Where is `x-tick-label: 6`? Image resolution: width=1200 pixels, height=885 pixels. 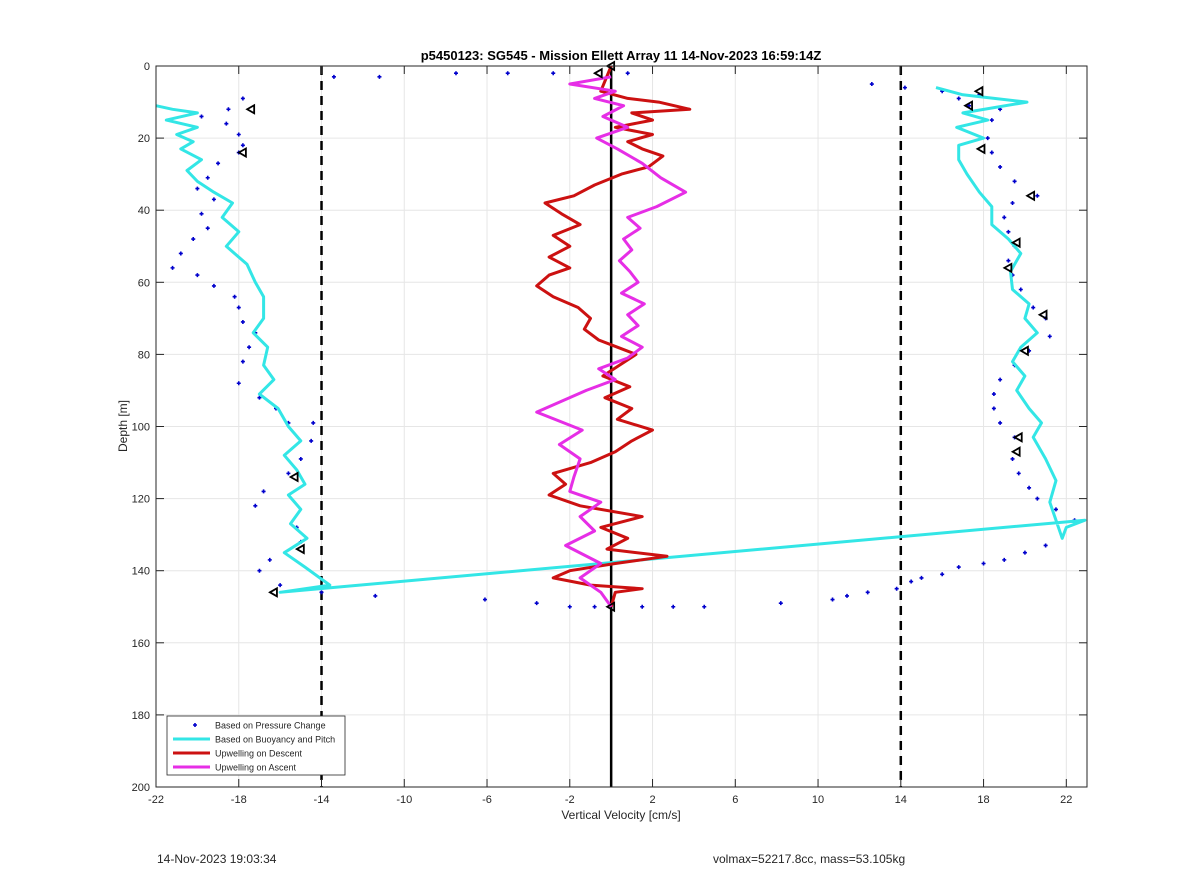 x-tick-label: 6 is located at coordinates (735, 800).